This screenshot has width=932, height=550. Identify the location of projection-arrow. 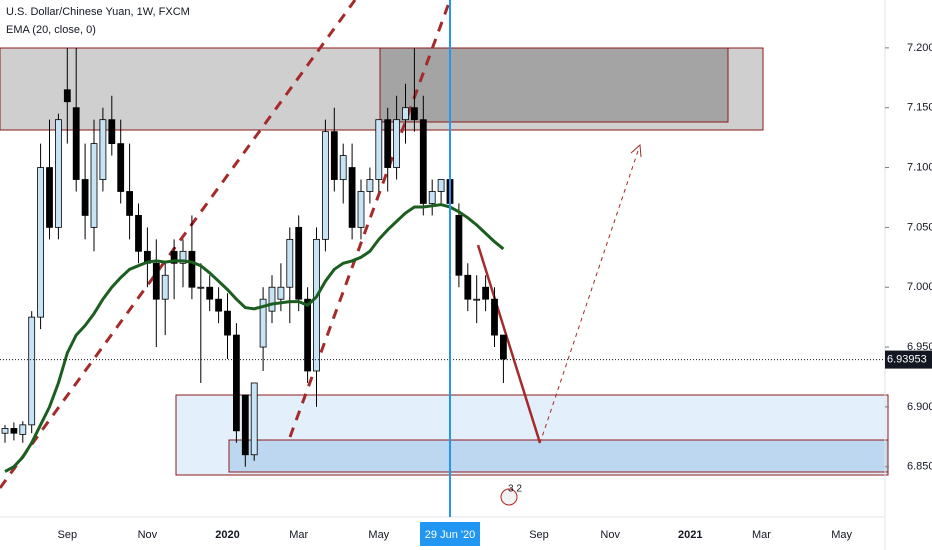
(589, 295).